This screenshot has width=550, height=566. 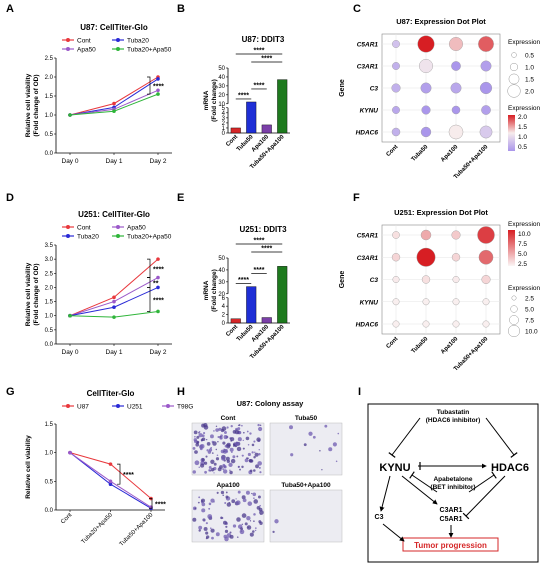 What do you see at coordinates (136, 228) in the screenshot?
I see `legend-label: Apa50` at bounding box center [136, 228].